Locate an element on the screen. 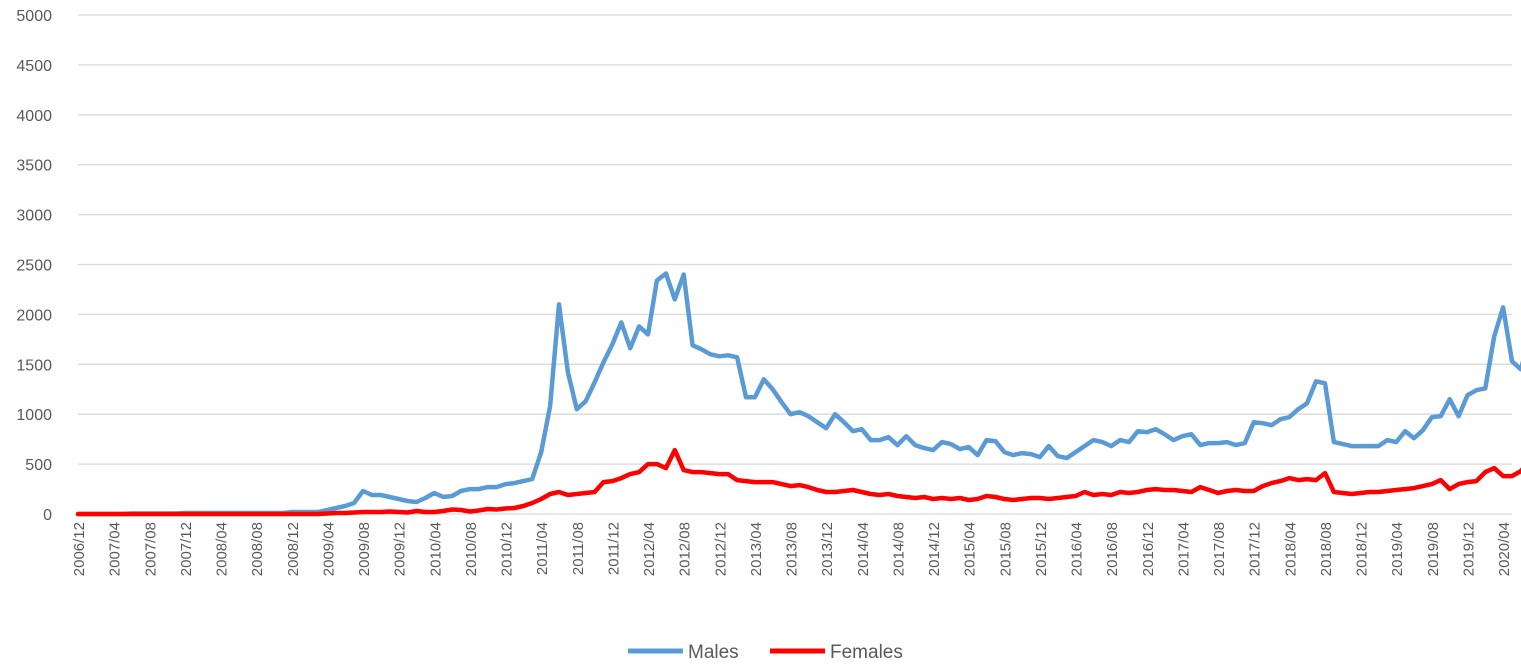 The width and height of the screenshot is (1521, 667). x-tick-label: 2017/12 is located at coordinates (1255, 549).